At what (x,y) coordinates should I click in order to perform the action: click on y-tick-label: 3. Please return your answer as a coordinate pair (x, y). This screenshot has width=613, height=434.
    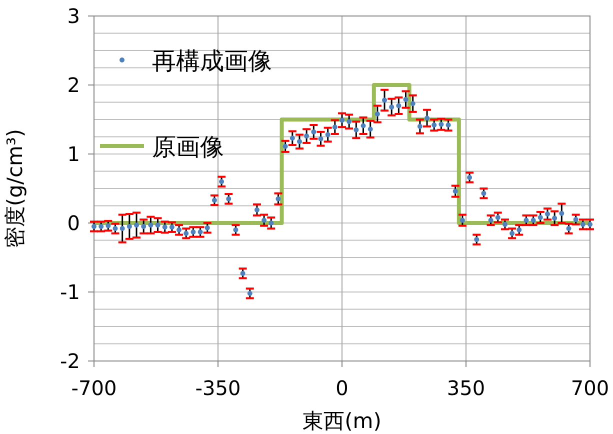
    Looking at the image, I should click on (73, 16).